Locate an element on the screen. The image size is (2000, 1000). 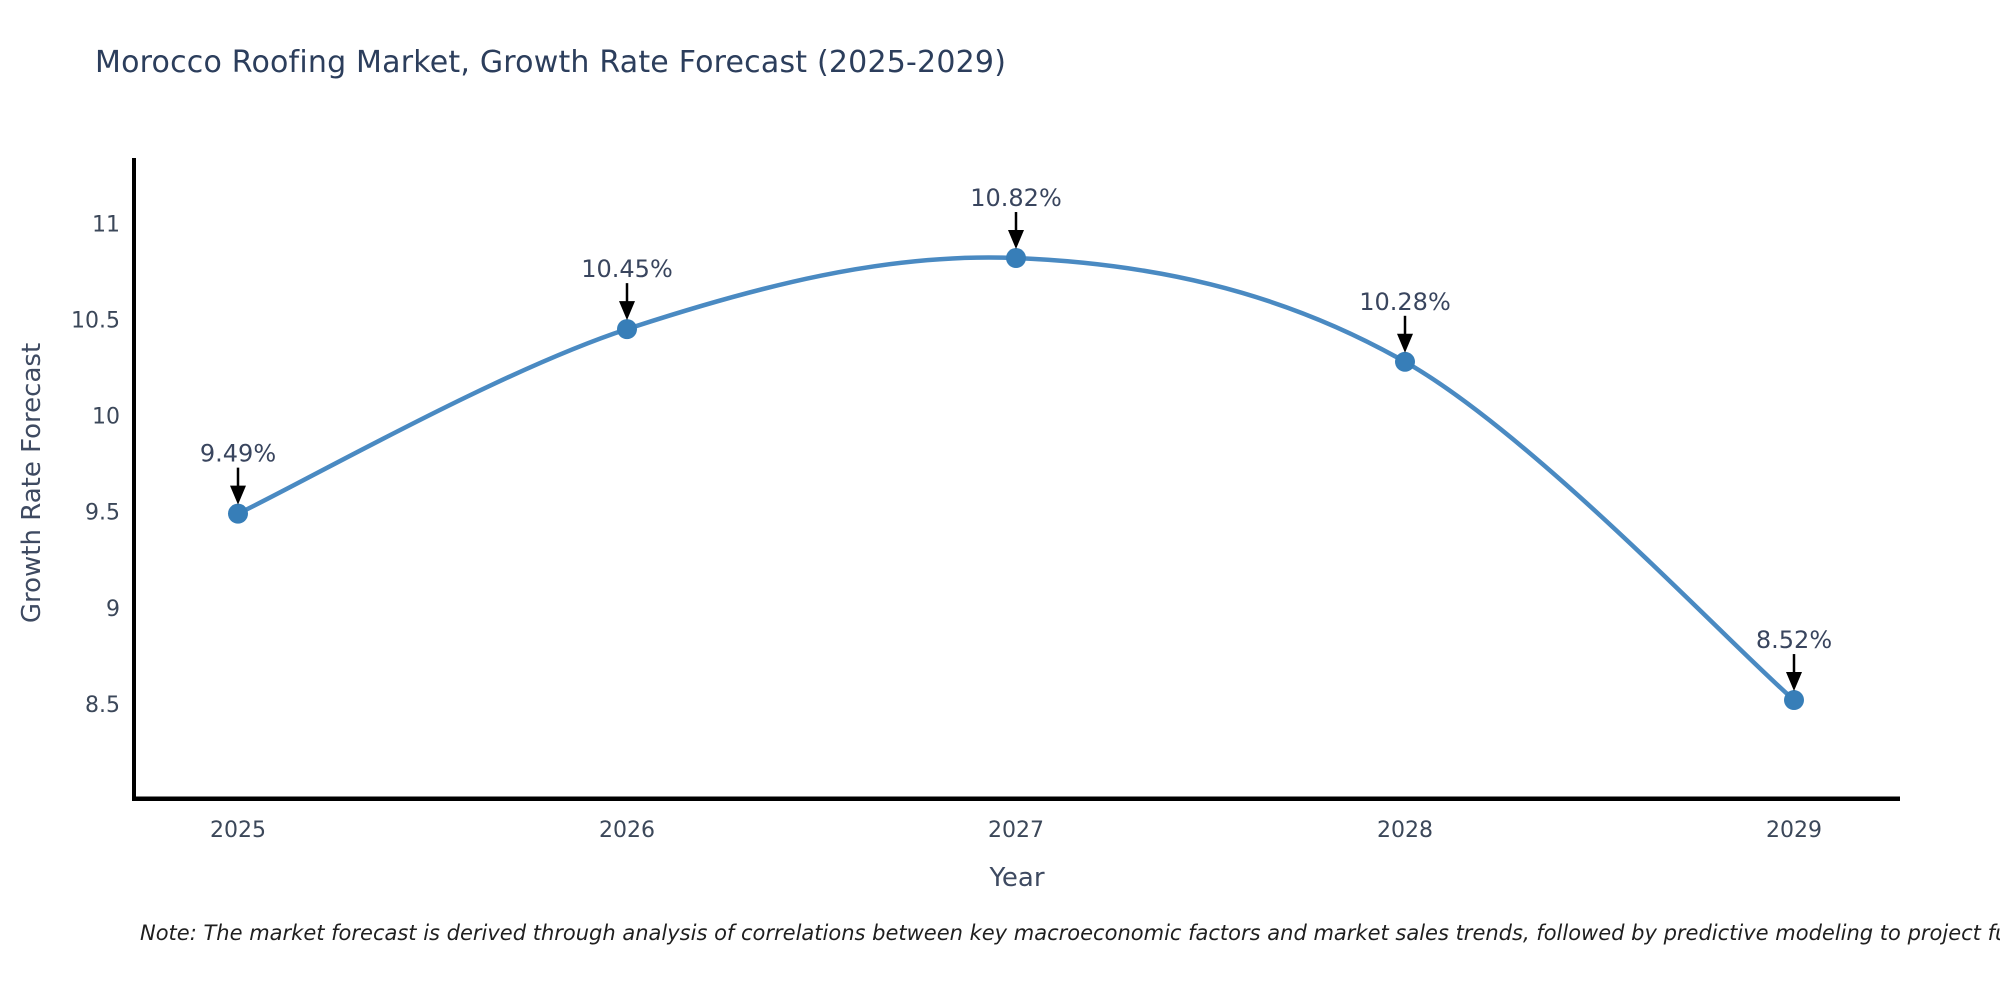
y-tick-label: 9.5 is located at coordinates (102, 513).